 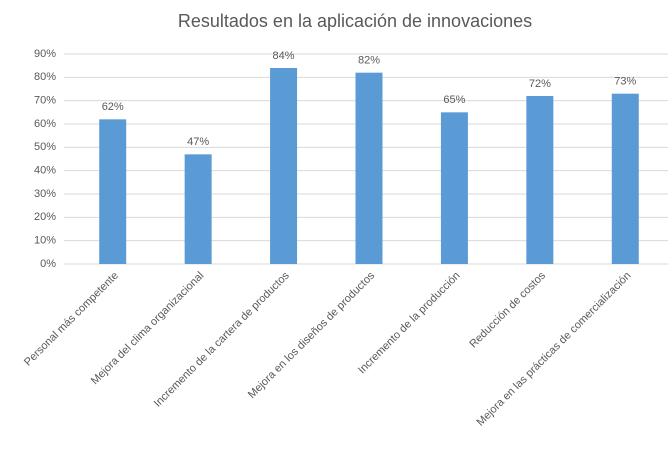 What do you see at coordinates (198, 142) in the screenshot?
I see `data-label: 47%` at bounding box center [198, 142].